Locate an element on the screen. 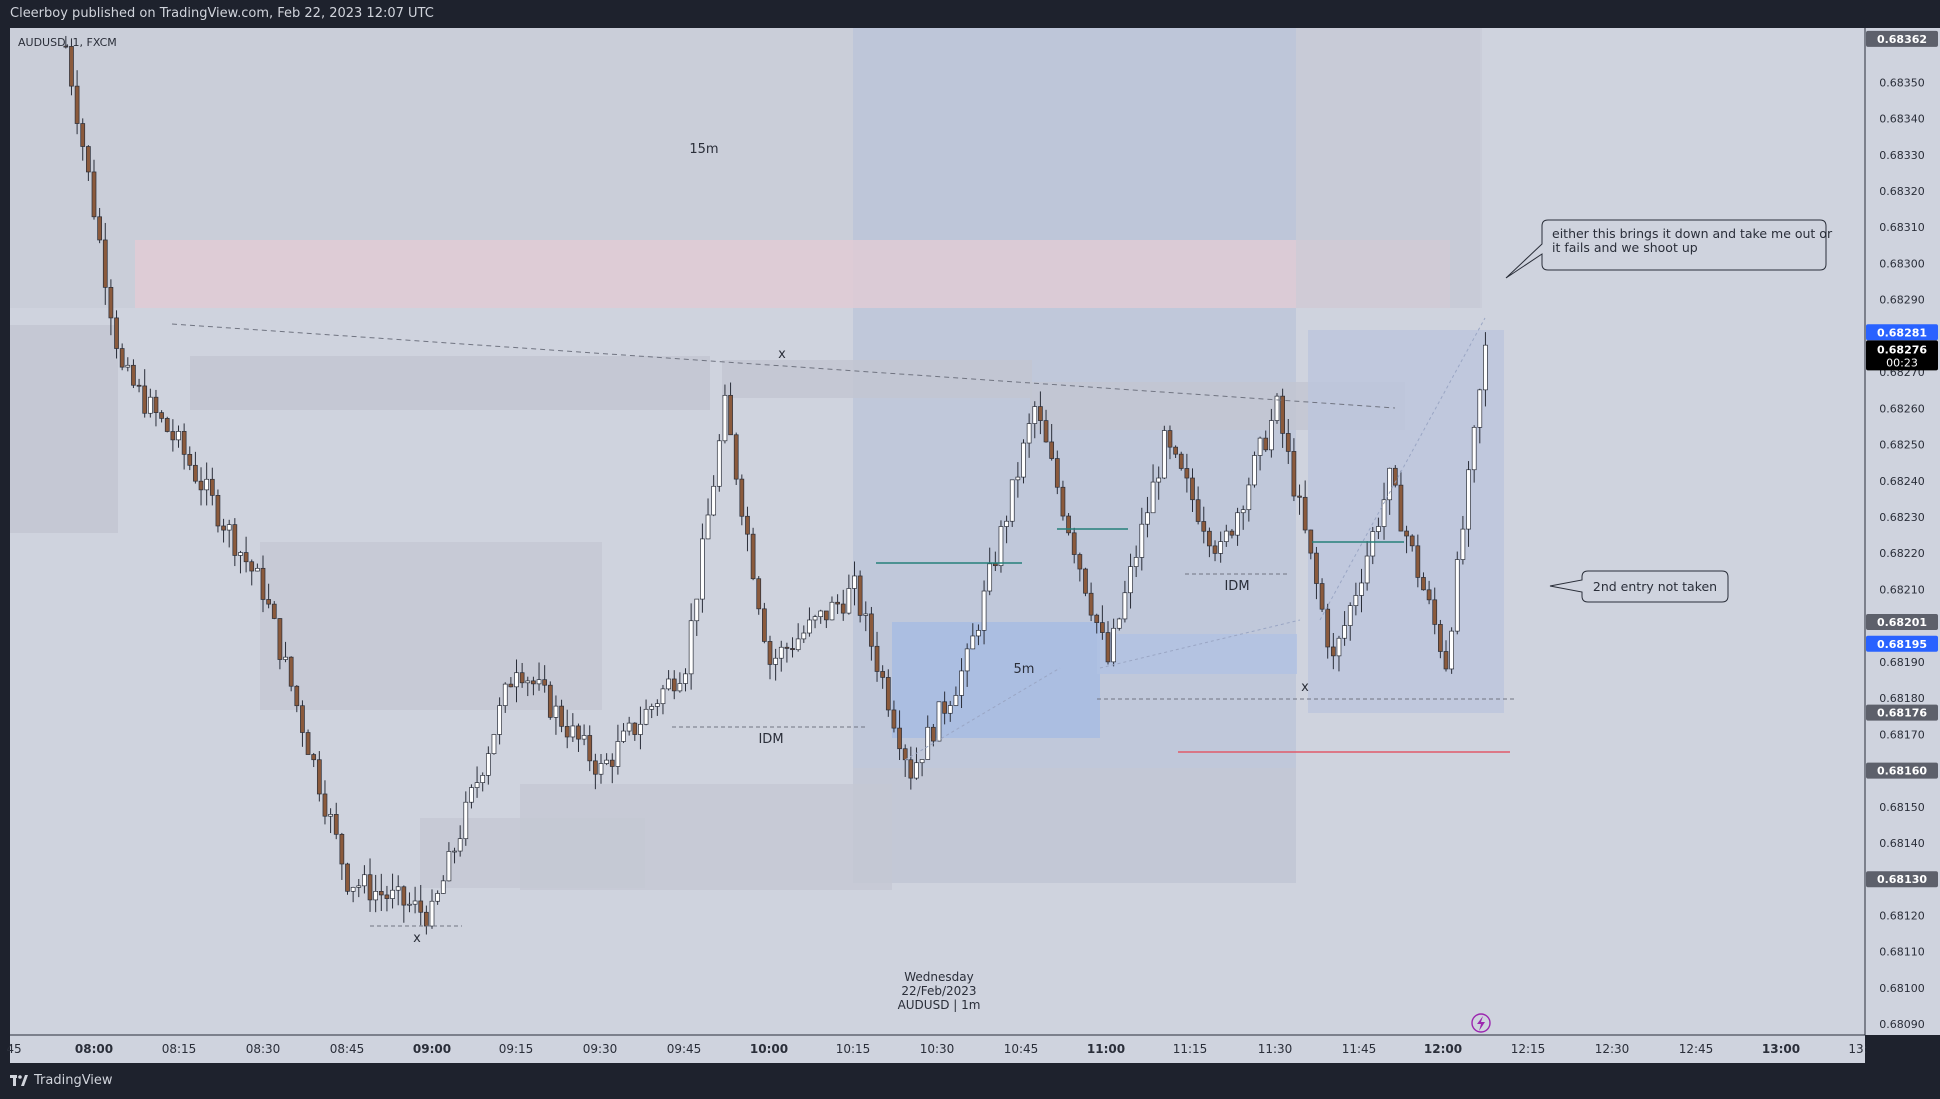  tradingview-brand: TradingView is located at coordinates (61, 1081).